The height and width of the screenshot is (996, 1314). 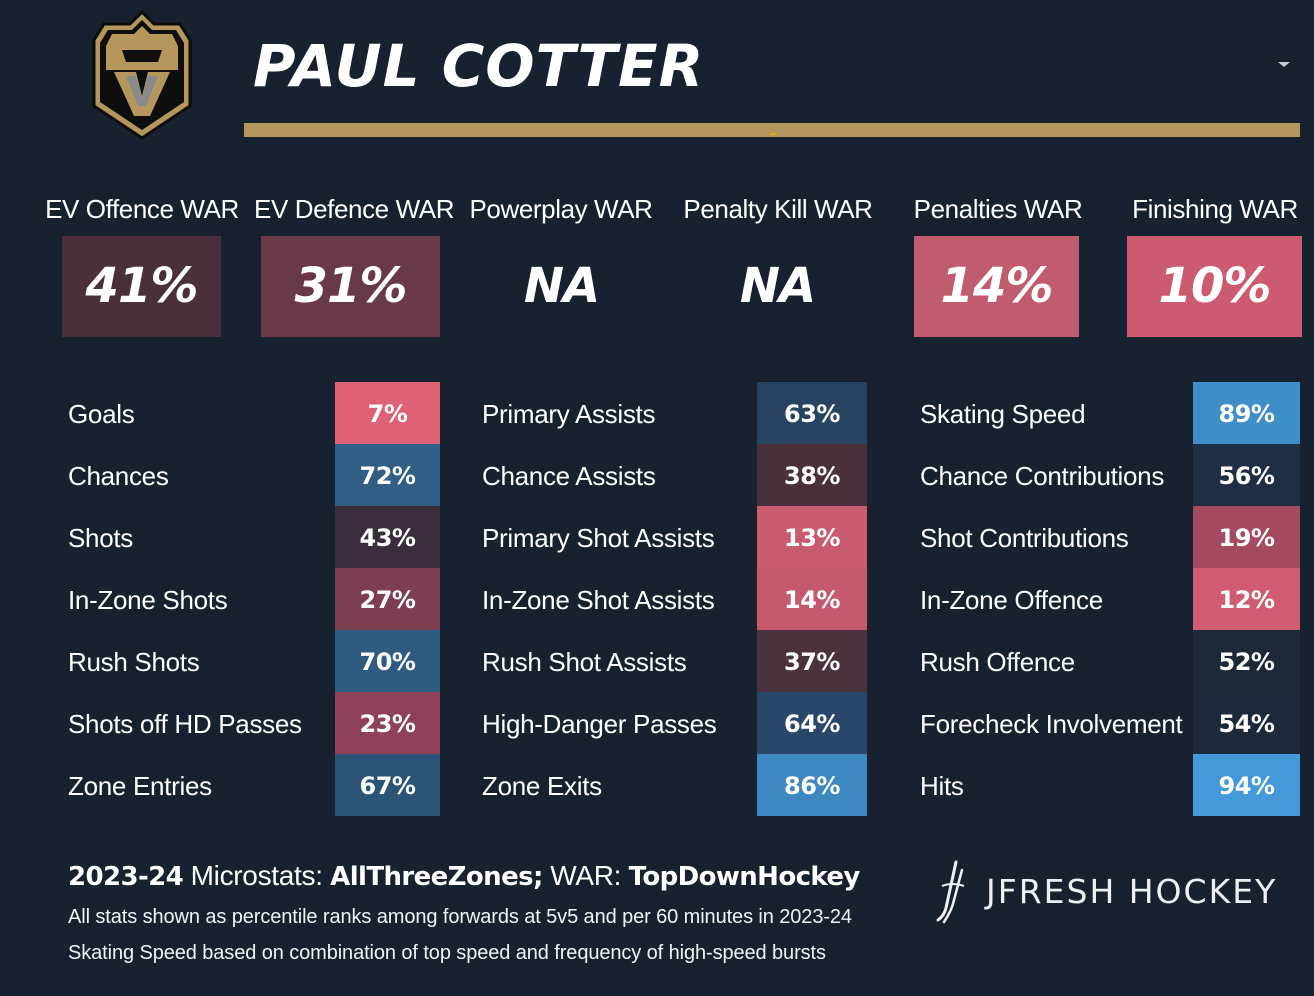 I want to click on stat-value-in-zone-shot-assists: 14%, so click(x=812, y=599).